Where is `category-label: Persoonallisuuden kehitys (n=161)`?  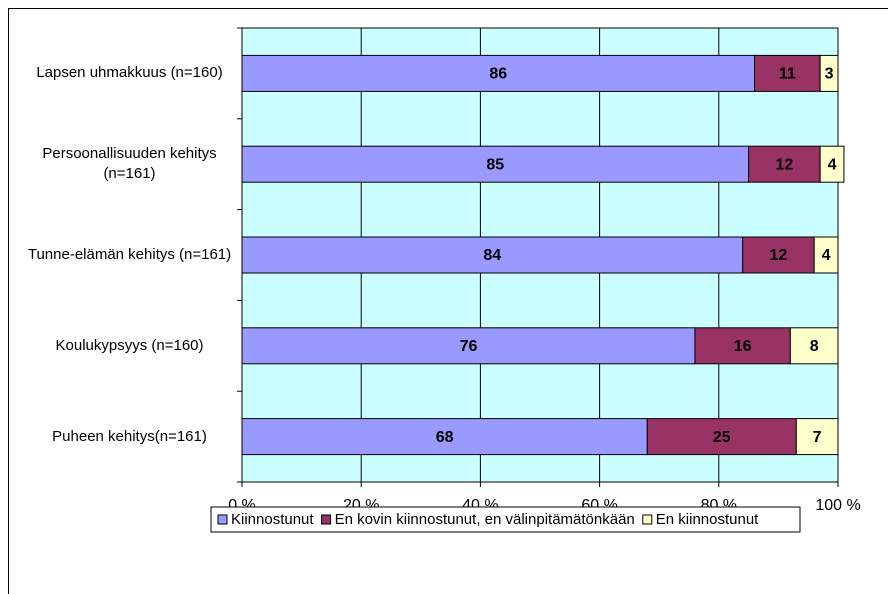 category-label: Persoonallisuuden kehitys (n=161) is located at coordinates (129, 164).